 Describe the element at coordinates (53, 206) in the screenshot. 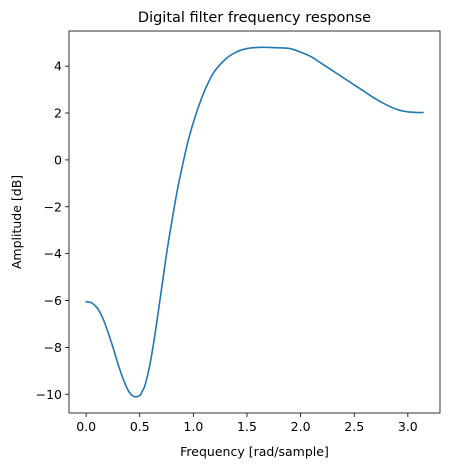

I see `y-tick-label: −2` at that location.